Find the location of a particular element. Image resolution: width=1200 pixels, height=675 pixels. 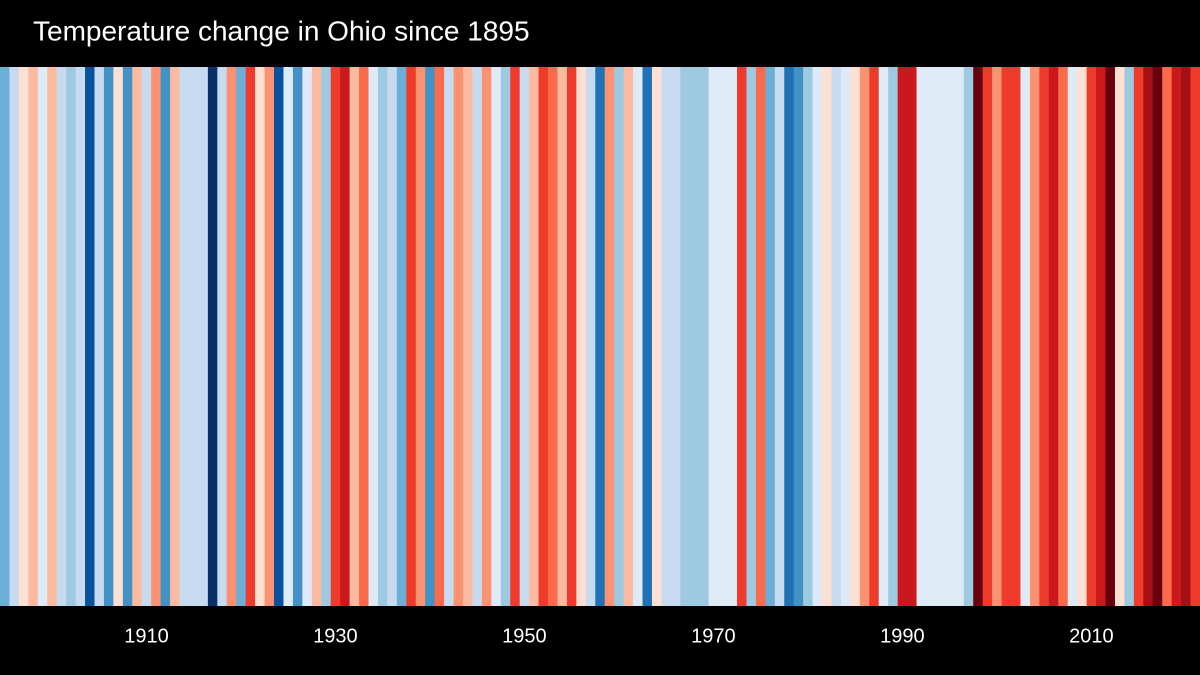

x-tick-label: 1950 is located at coordinates (524, 636).